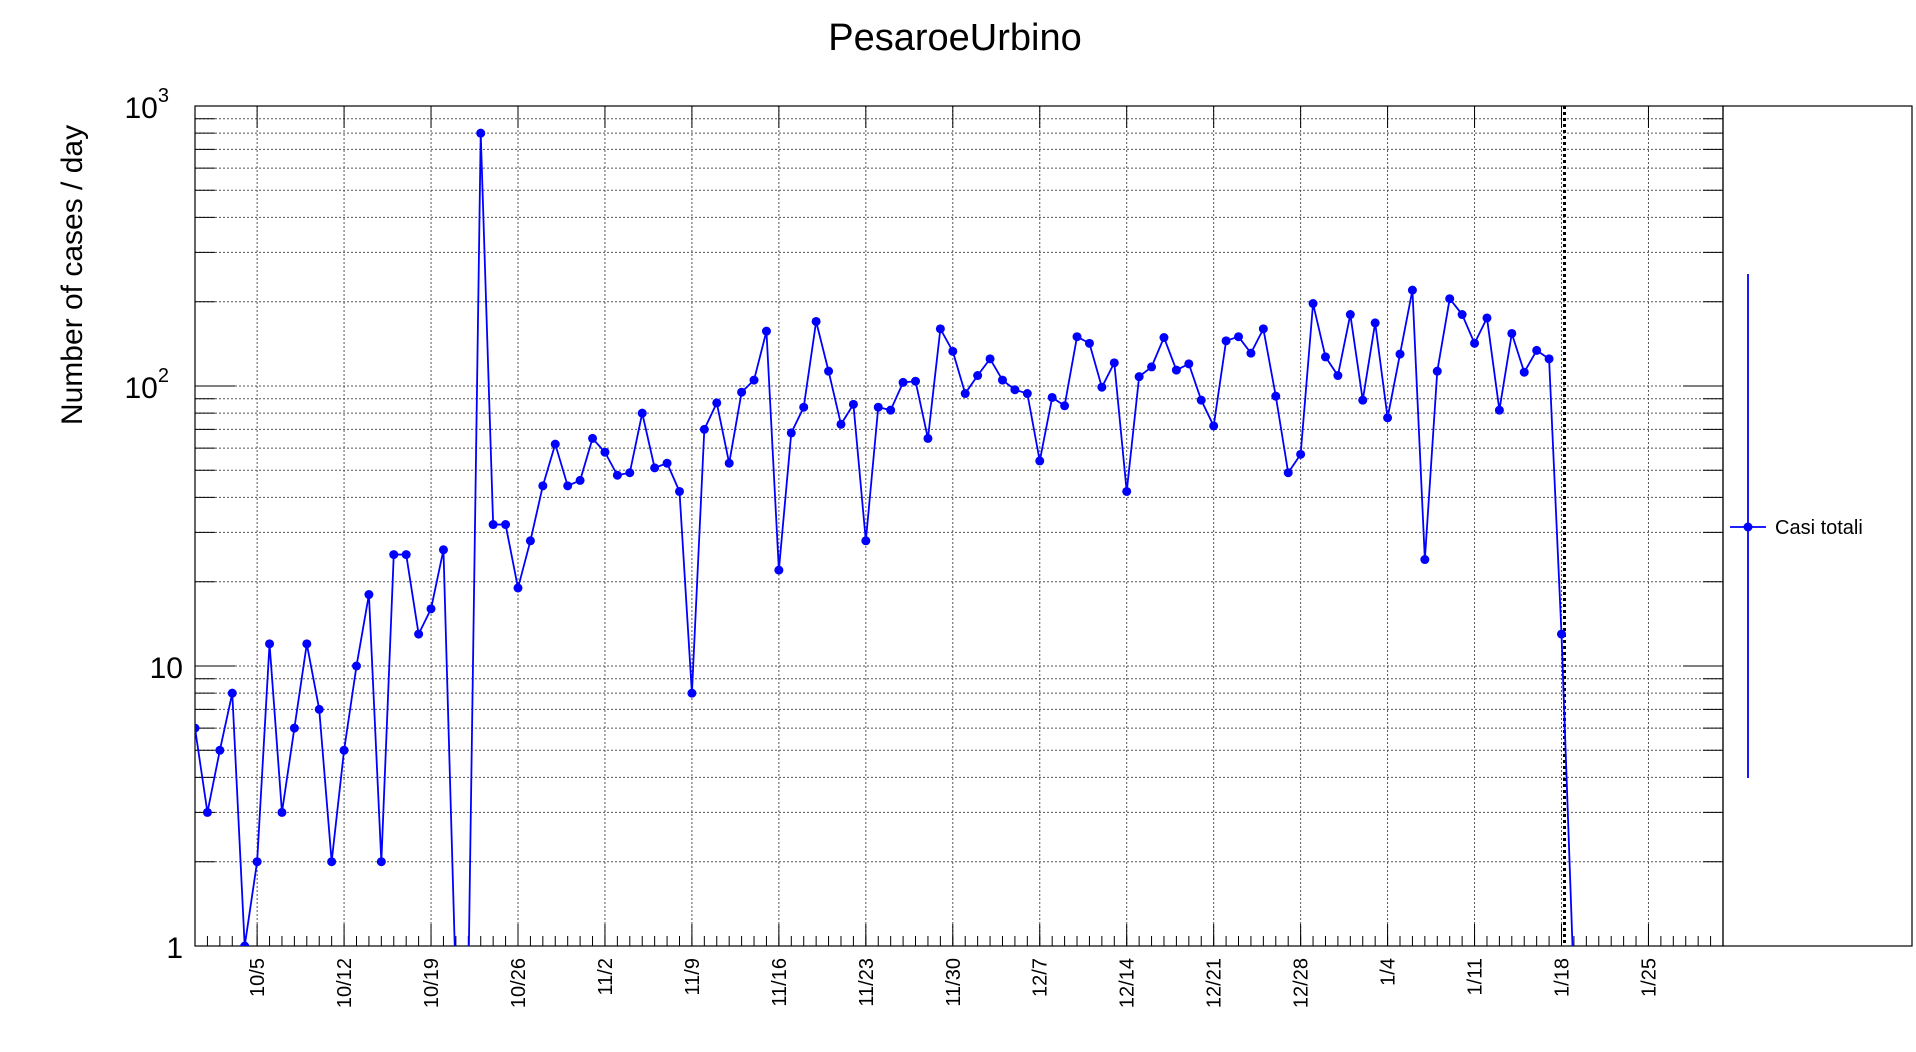  Describe the element at coordinates (1476, 976) in the screenshot. I see `x-tick-label: 1/11` at that location.